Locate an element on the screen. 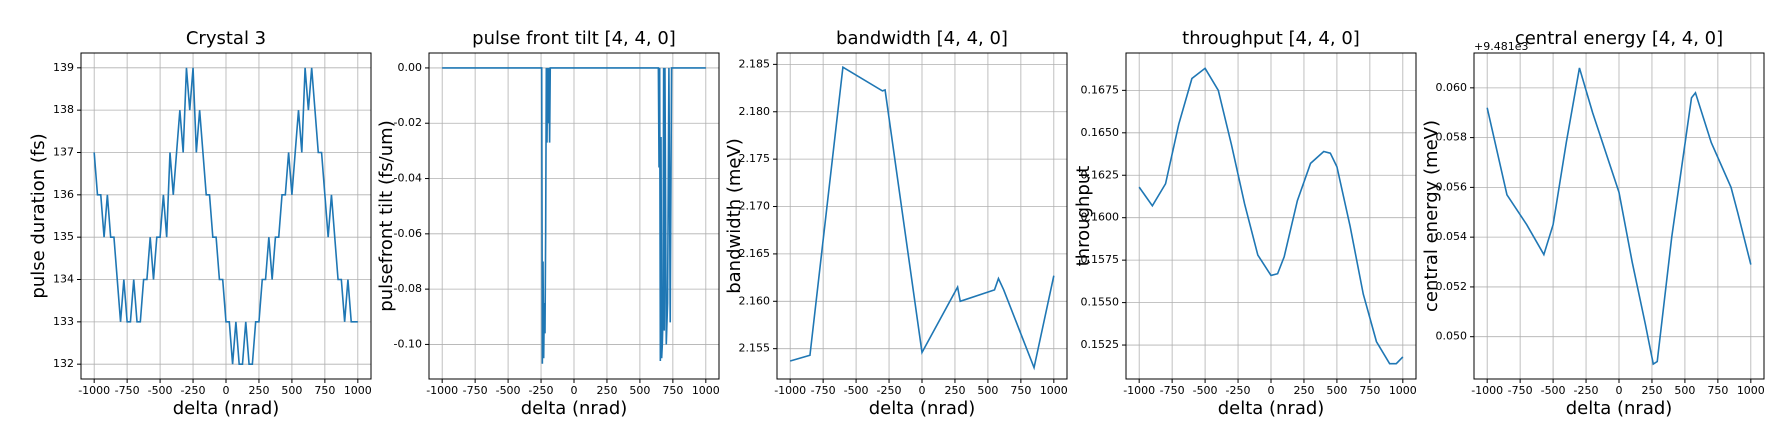  y-axis-label: bandwidth (meV) is located at coordinates (734, 216).